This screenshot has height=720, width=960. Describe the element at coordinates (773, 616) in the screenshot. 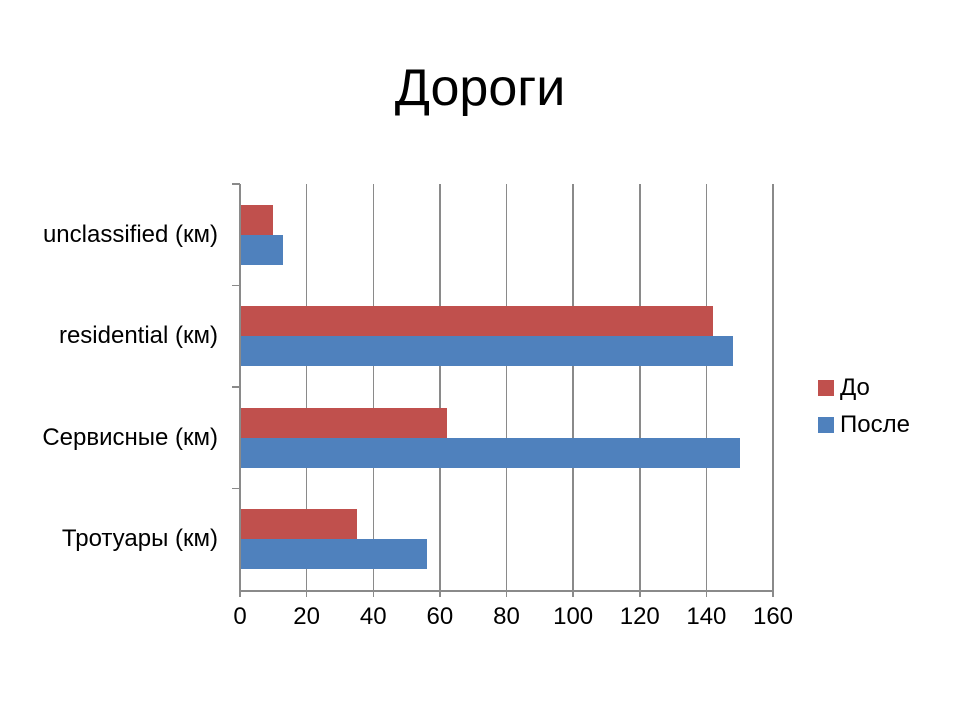

I see `x-axis-tick-label: 160` at that location.